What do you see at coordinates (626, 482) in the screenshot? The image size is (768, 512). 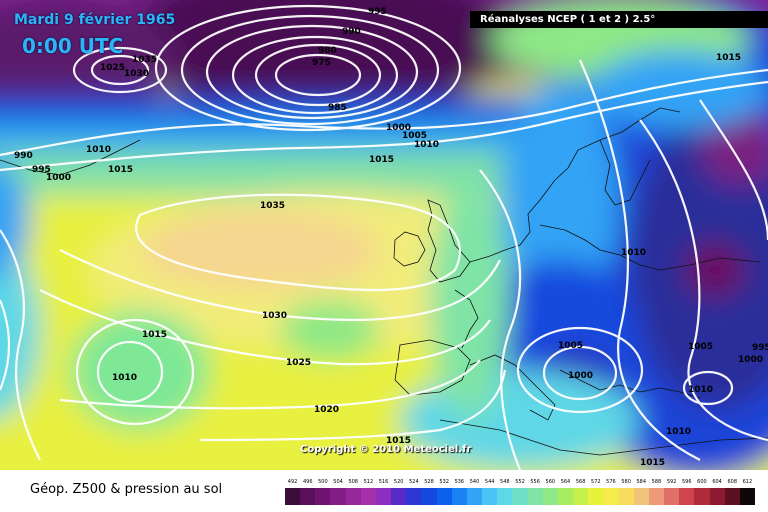 I see `legend-tick-label: 580` at bounding box center [626, 482].